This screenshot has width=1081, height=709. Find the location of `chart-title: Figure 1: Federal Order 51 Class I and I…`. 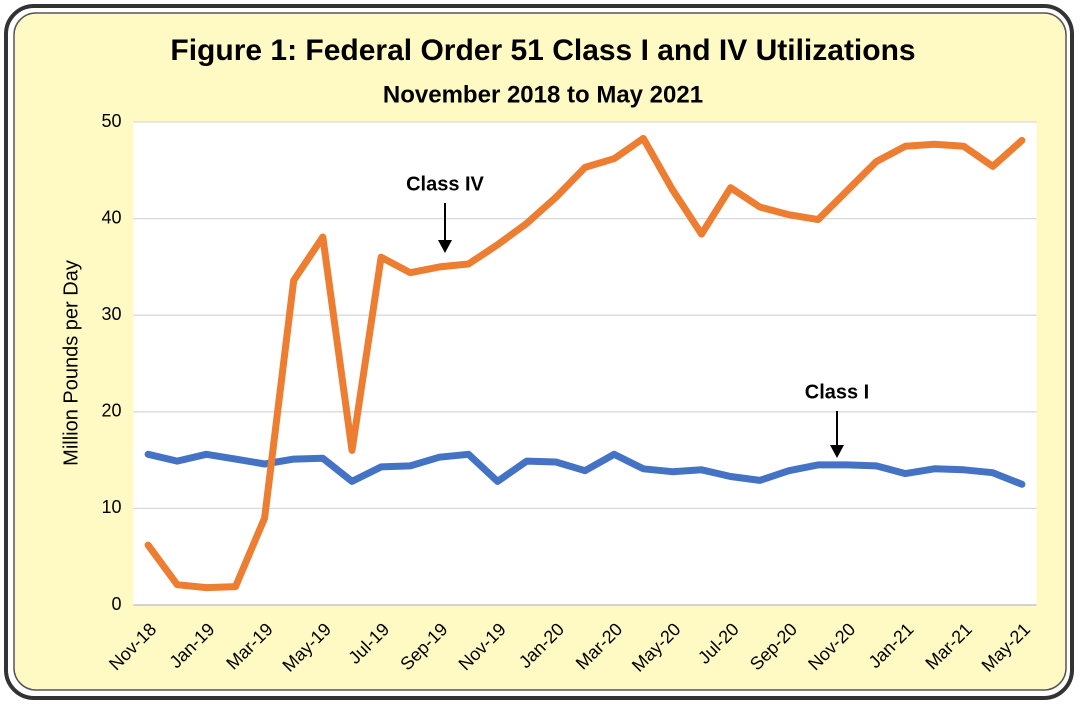

chart-title: Figure 1: Federal Order 51 Class I and I… is located at coordinates (542, 50).